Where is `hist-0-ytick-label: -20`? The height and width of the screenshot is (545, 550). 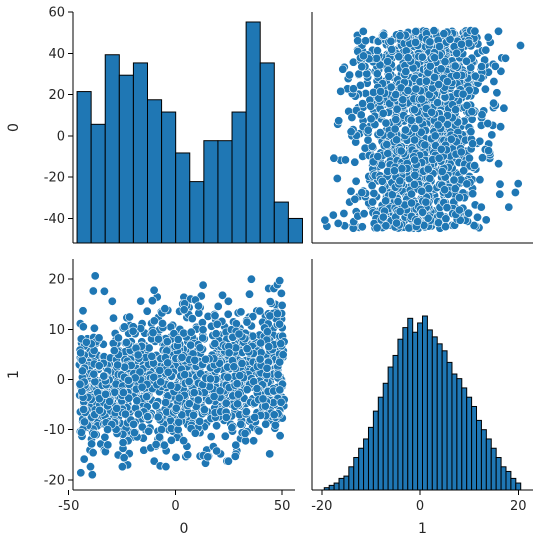
hist-0-ytick-label: -20 is located at coordinates (54, 178).